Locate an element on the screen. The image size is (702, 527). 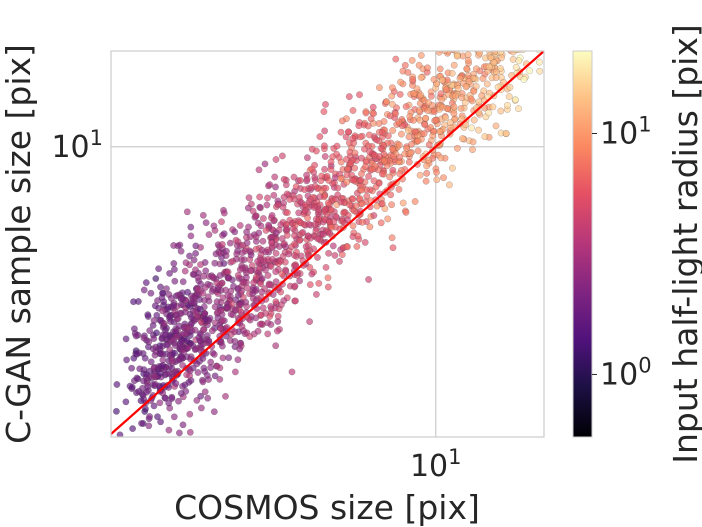
x-tick-labels: 101 is located at coordinates (436, 464).